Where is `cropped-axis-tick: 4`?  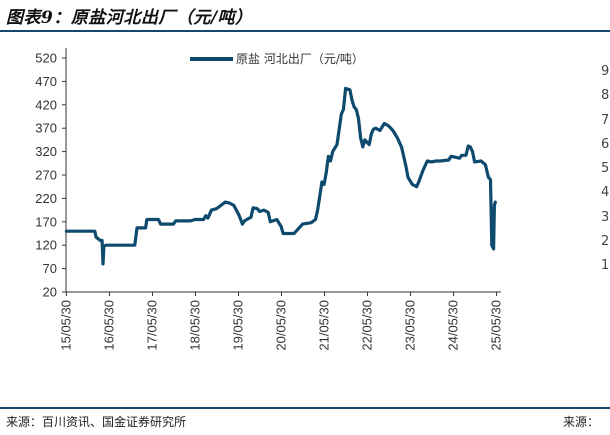
cropped-axis-tick: 4 is located at coordinates (605, 193).